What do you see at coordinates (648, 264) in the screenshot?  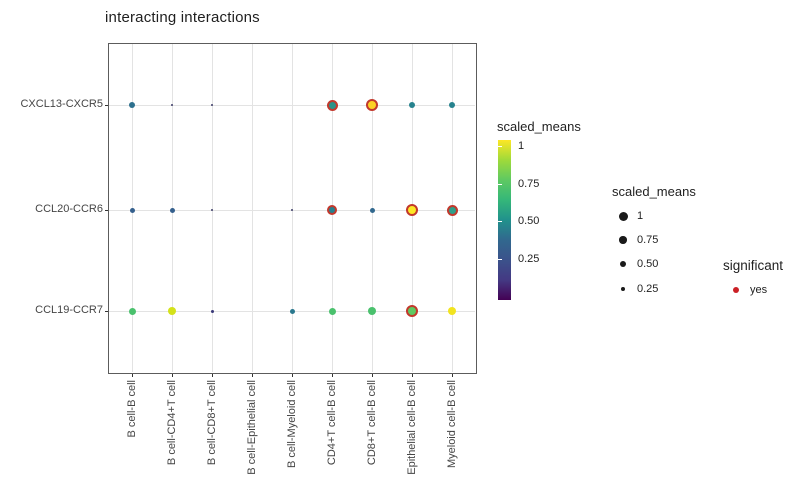 I see `size-legend-label: 0.50` at bounding box center [648, 264].